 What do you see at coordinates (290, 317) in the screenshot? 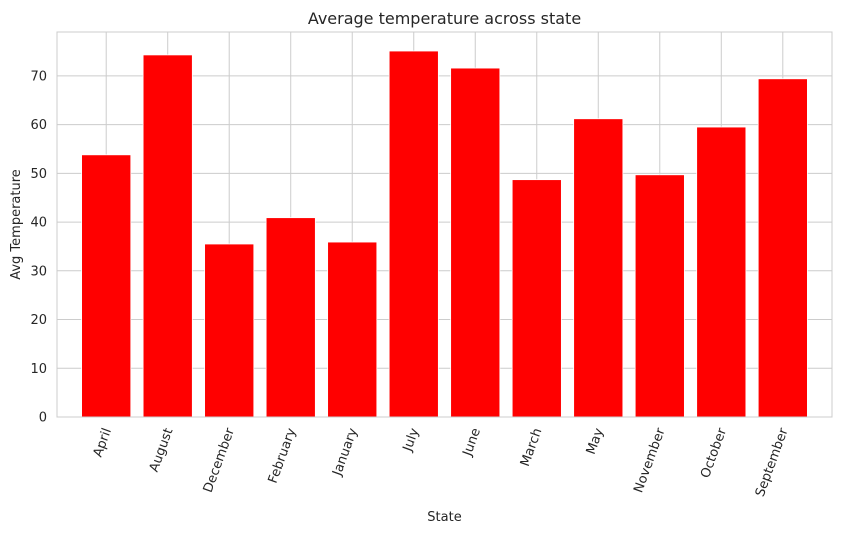
I see `bar-february` at bounding box center [290, 317].